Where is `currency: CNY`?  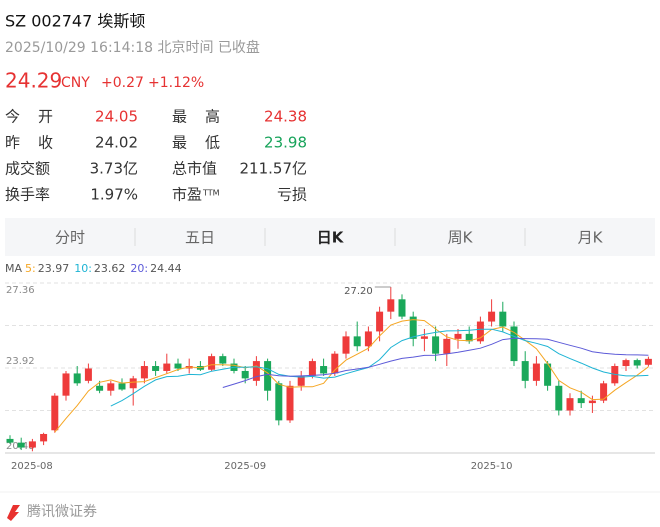
currency: CNY is located at coordinates (75, 83).